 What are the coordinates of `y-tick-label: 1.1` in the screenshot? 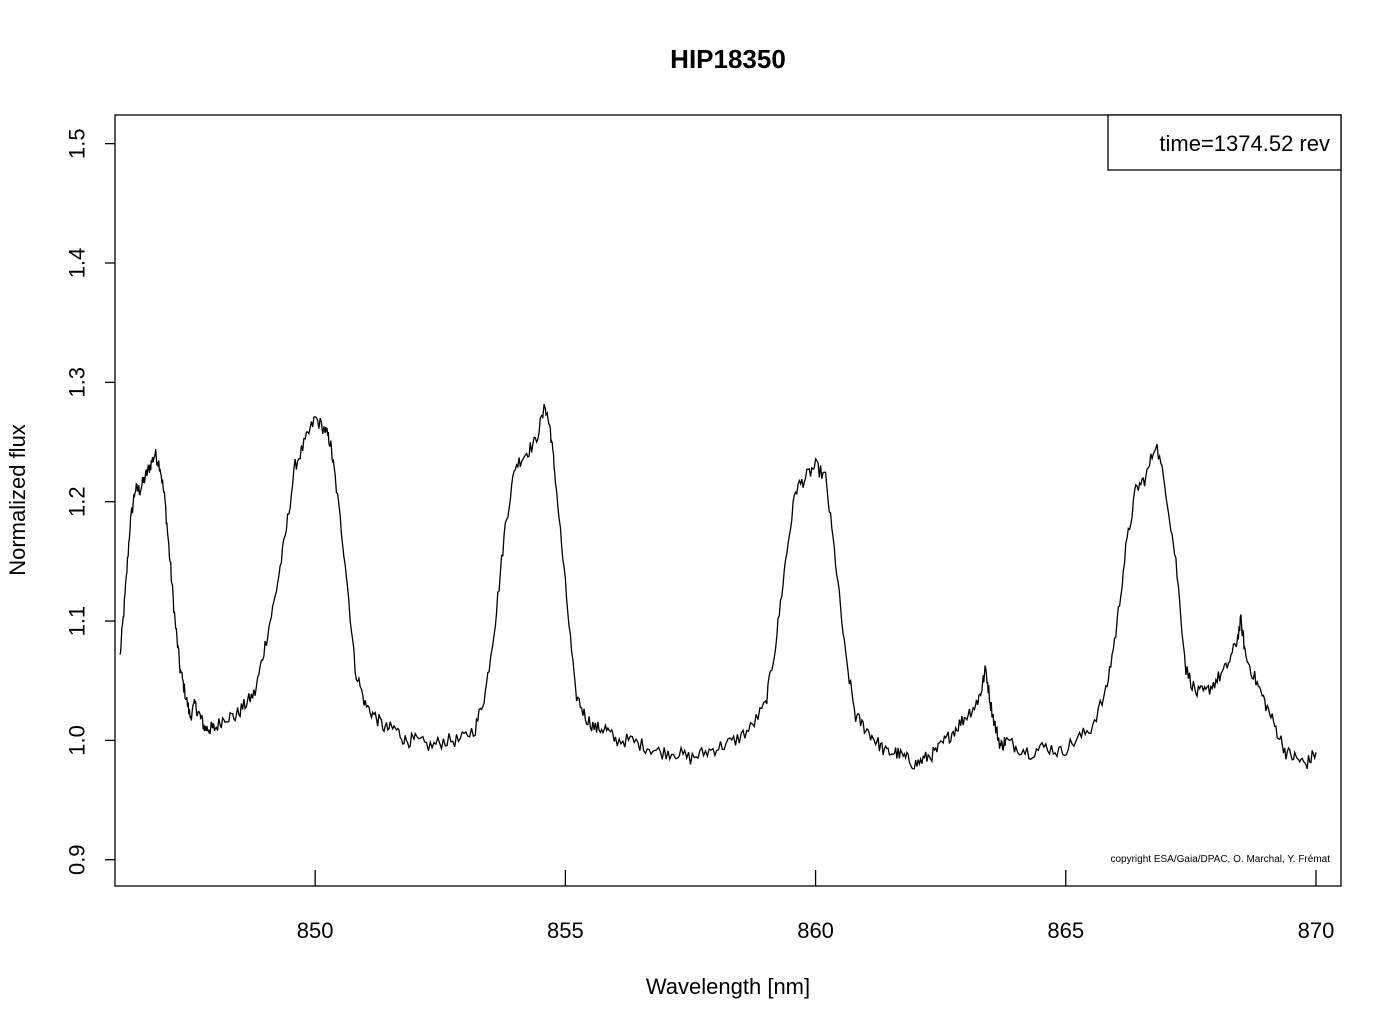 It's located at (77, 621).